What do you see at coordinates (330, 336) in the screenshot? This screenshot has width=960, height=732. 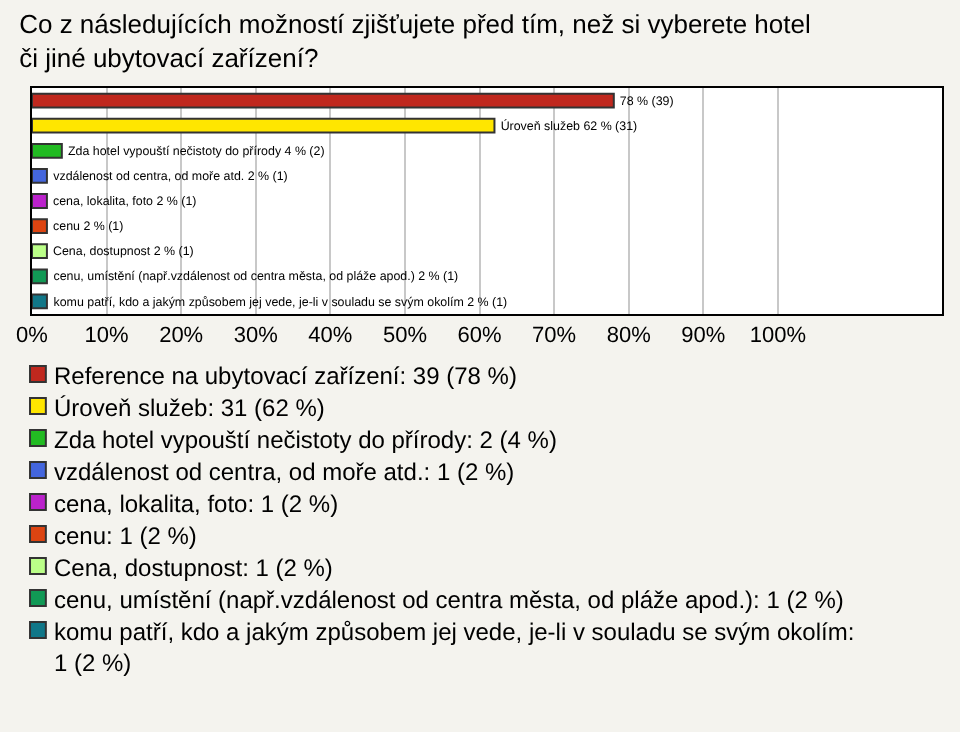 I see `x-tick-label: 40%` at bounding box center [330, 336].